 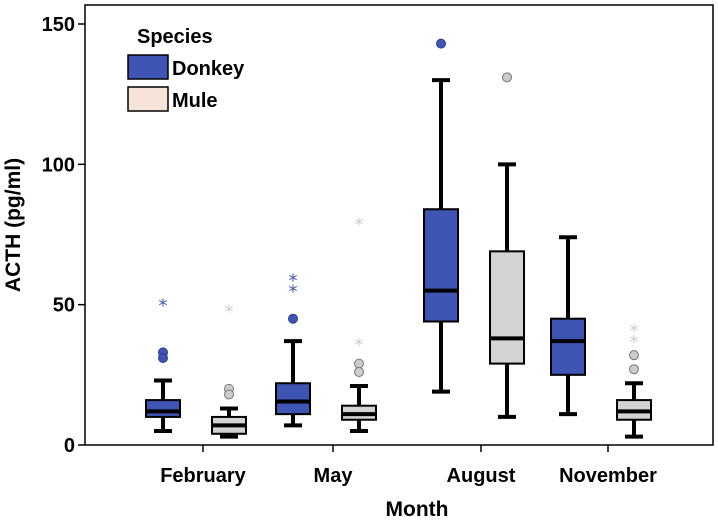 I want to click on box-mule-february: *, so click(x=229, y=370).